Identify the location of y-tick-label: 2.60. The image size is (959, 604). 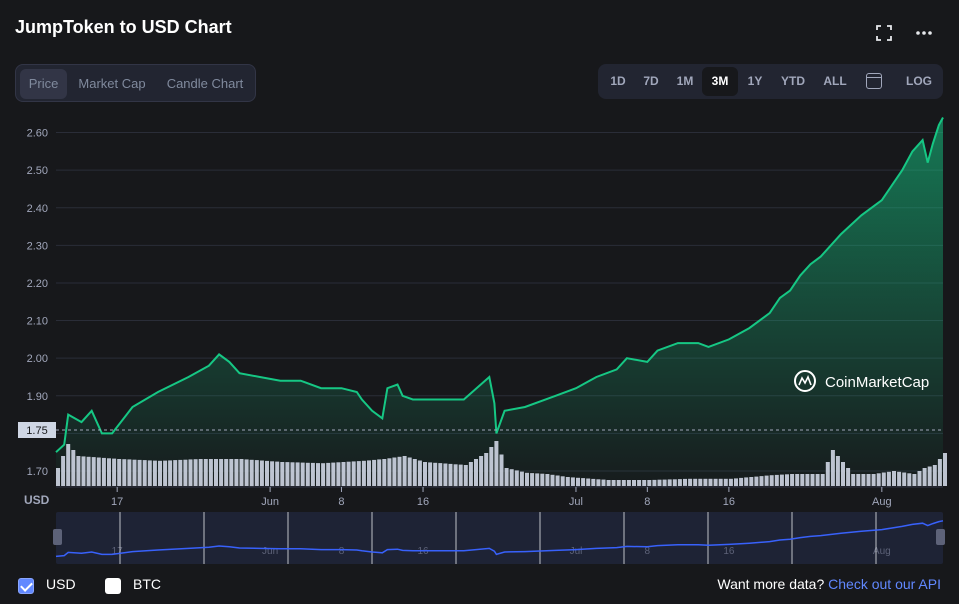
(37, 134).